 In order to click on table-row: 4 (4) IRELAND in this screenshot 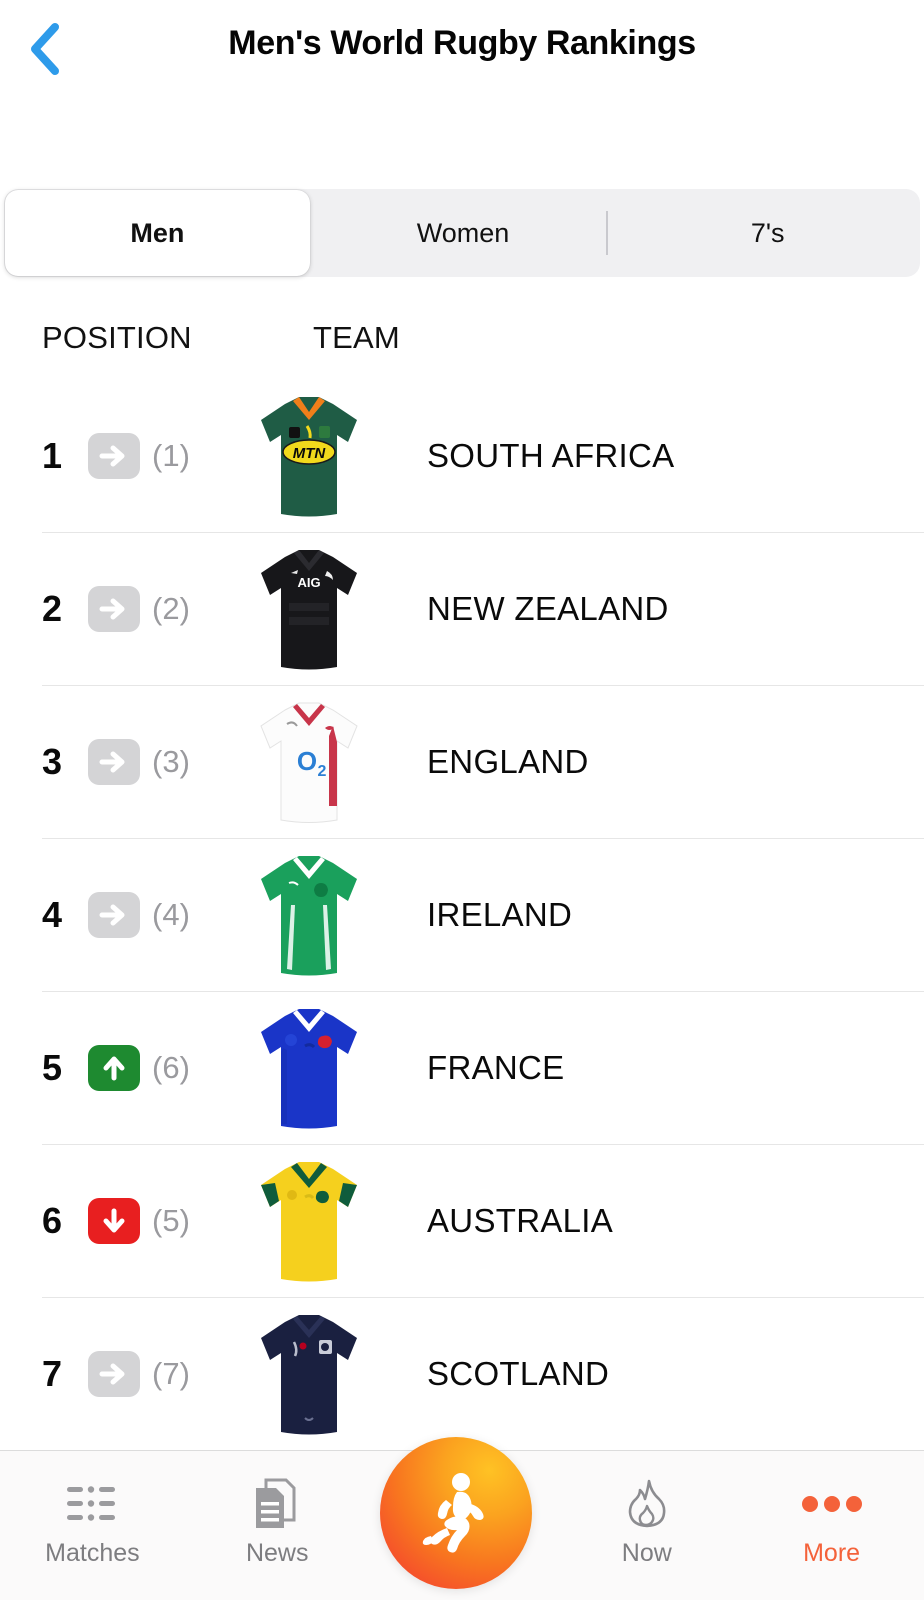, I will do `click(483, 915)`.